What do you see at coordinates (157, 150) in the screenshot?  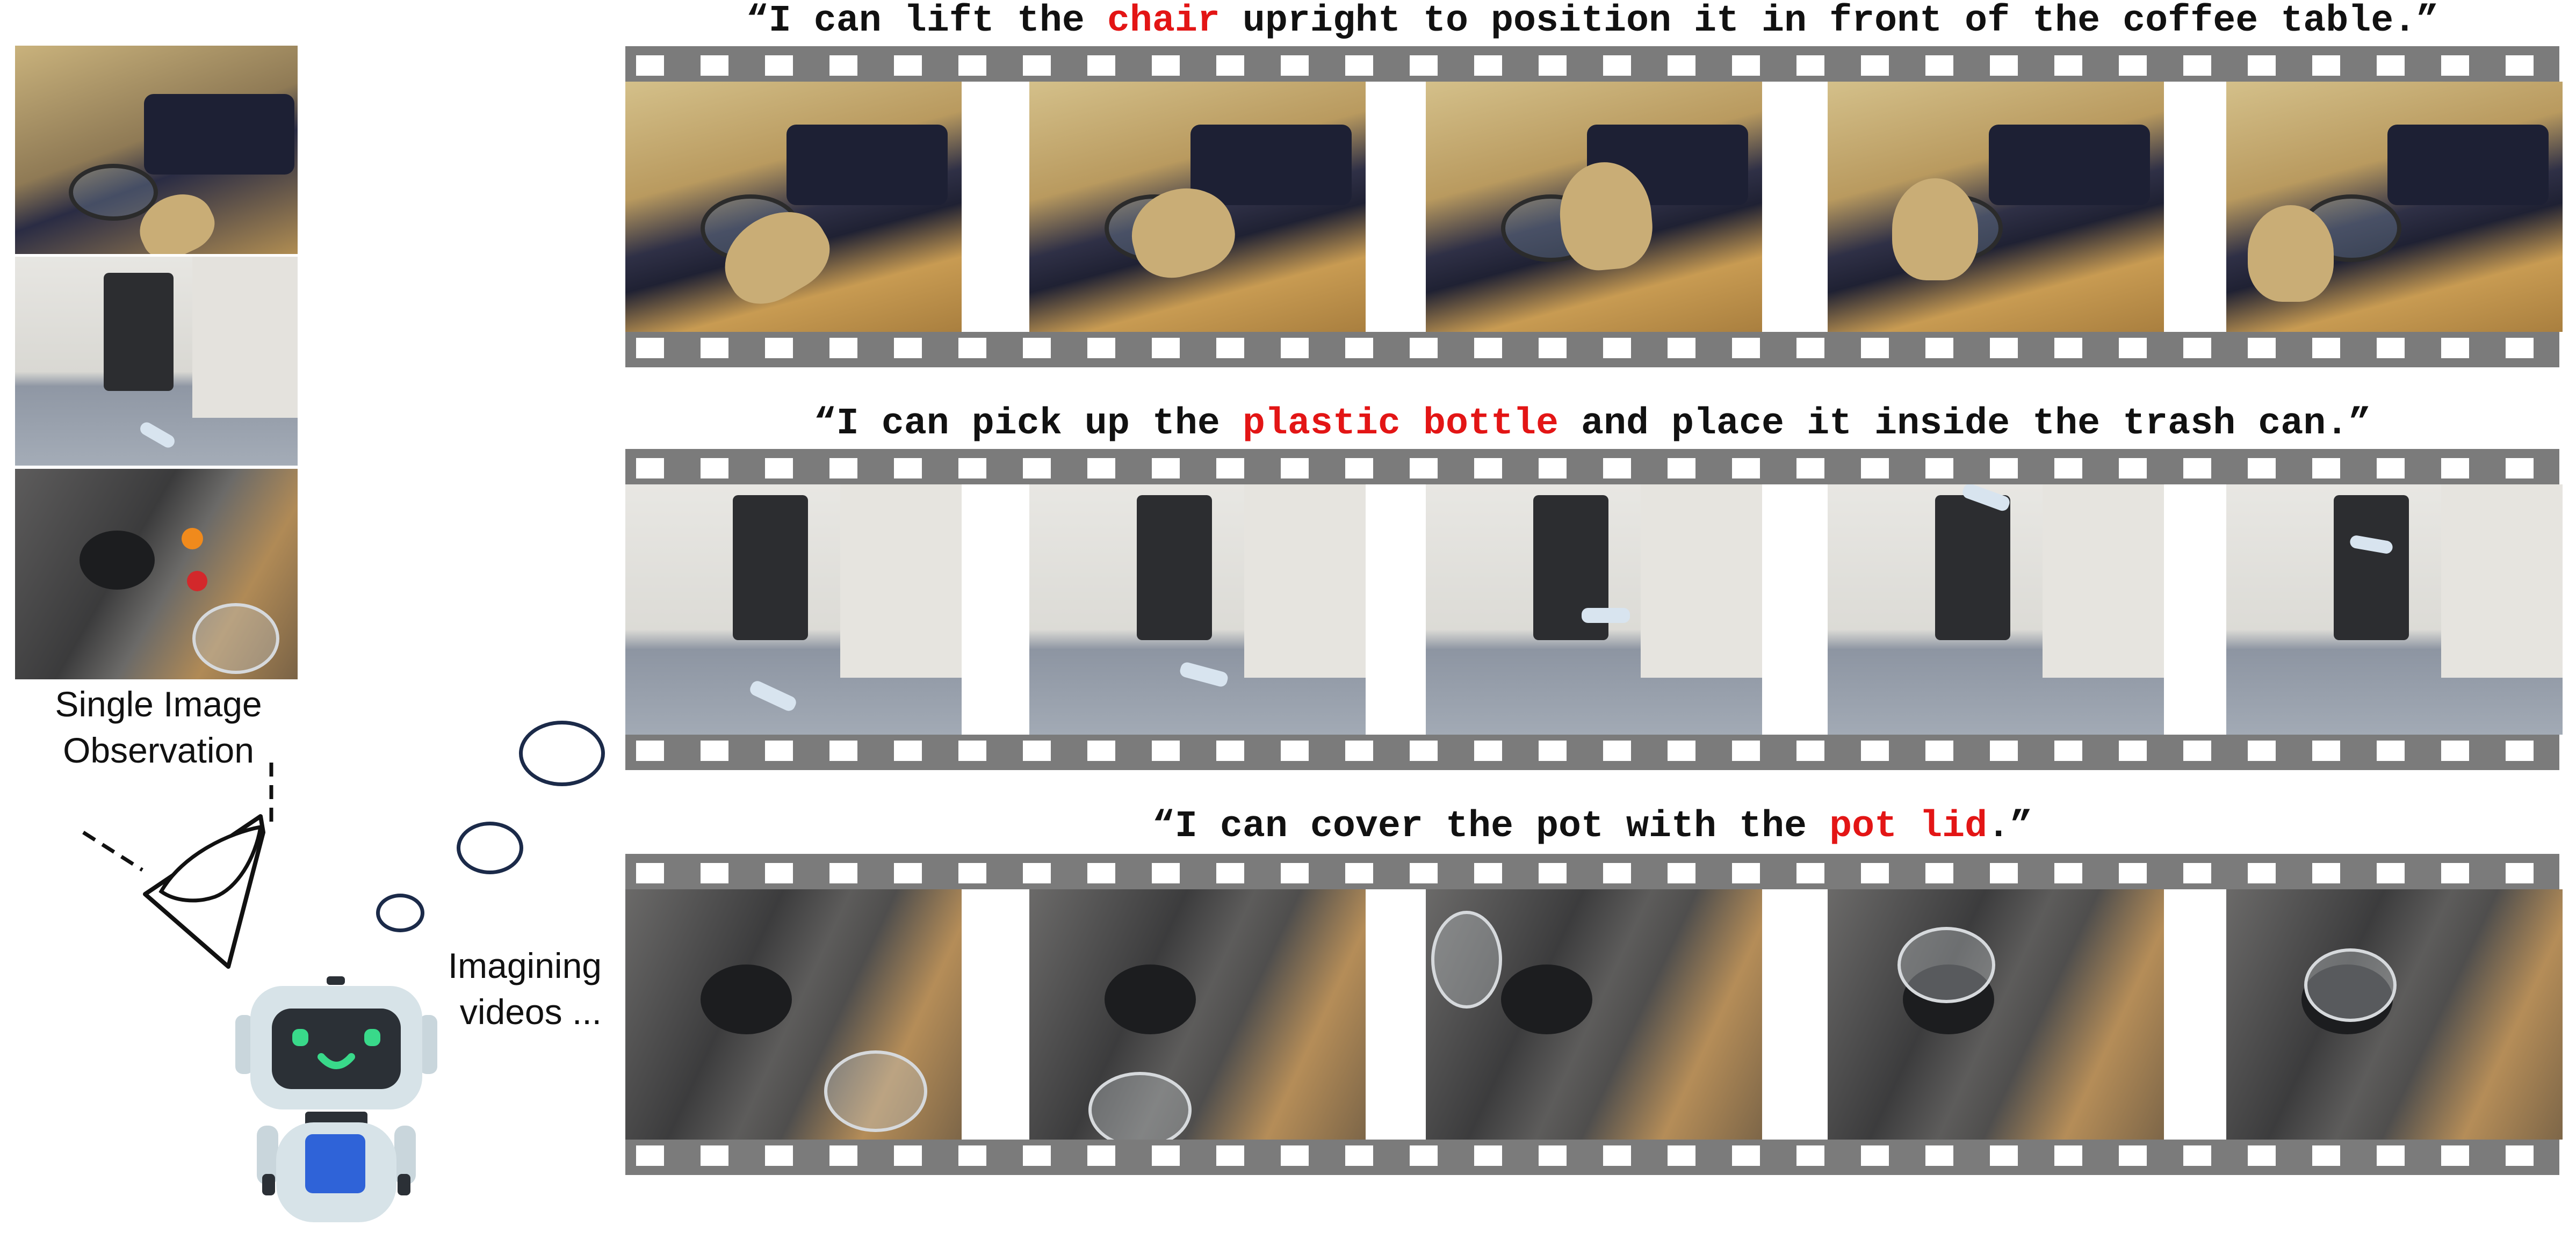 I see `observation-thumbnail-living-room` at bounding box center [157, 150].